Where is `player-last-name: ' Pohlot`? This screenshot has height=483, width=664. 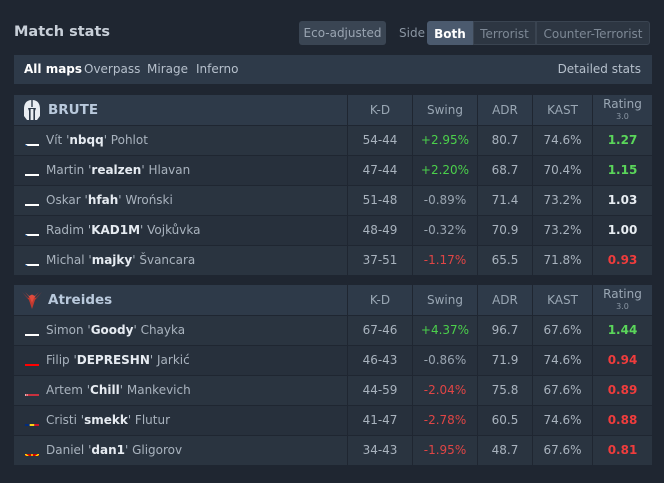
player-last-name: ' Pohlot is located at coordinates (125, 140).